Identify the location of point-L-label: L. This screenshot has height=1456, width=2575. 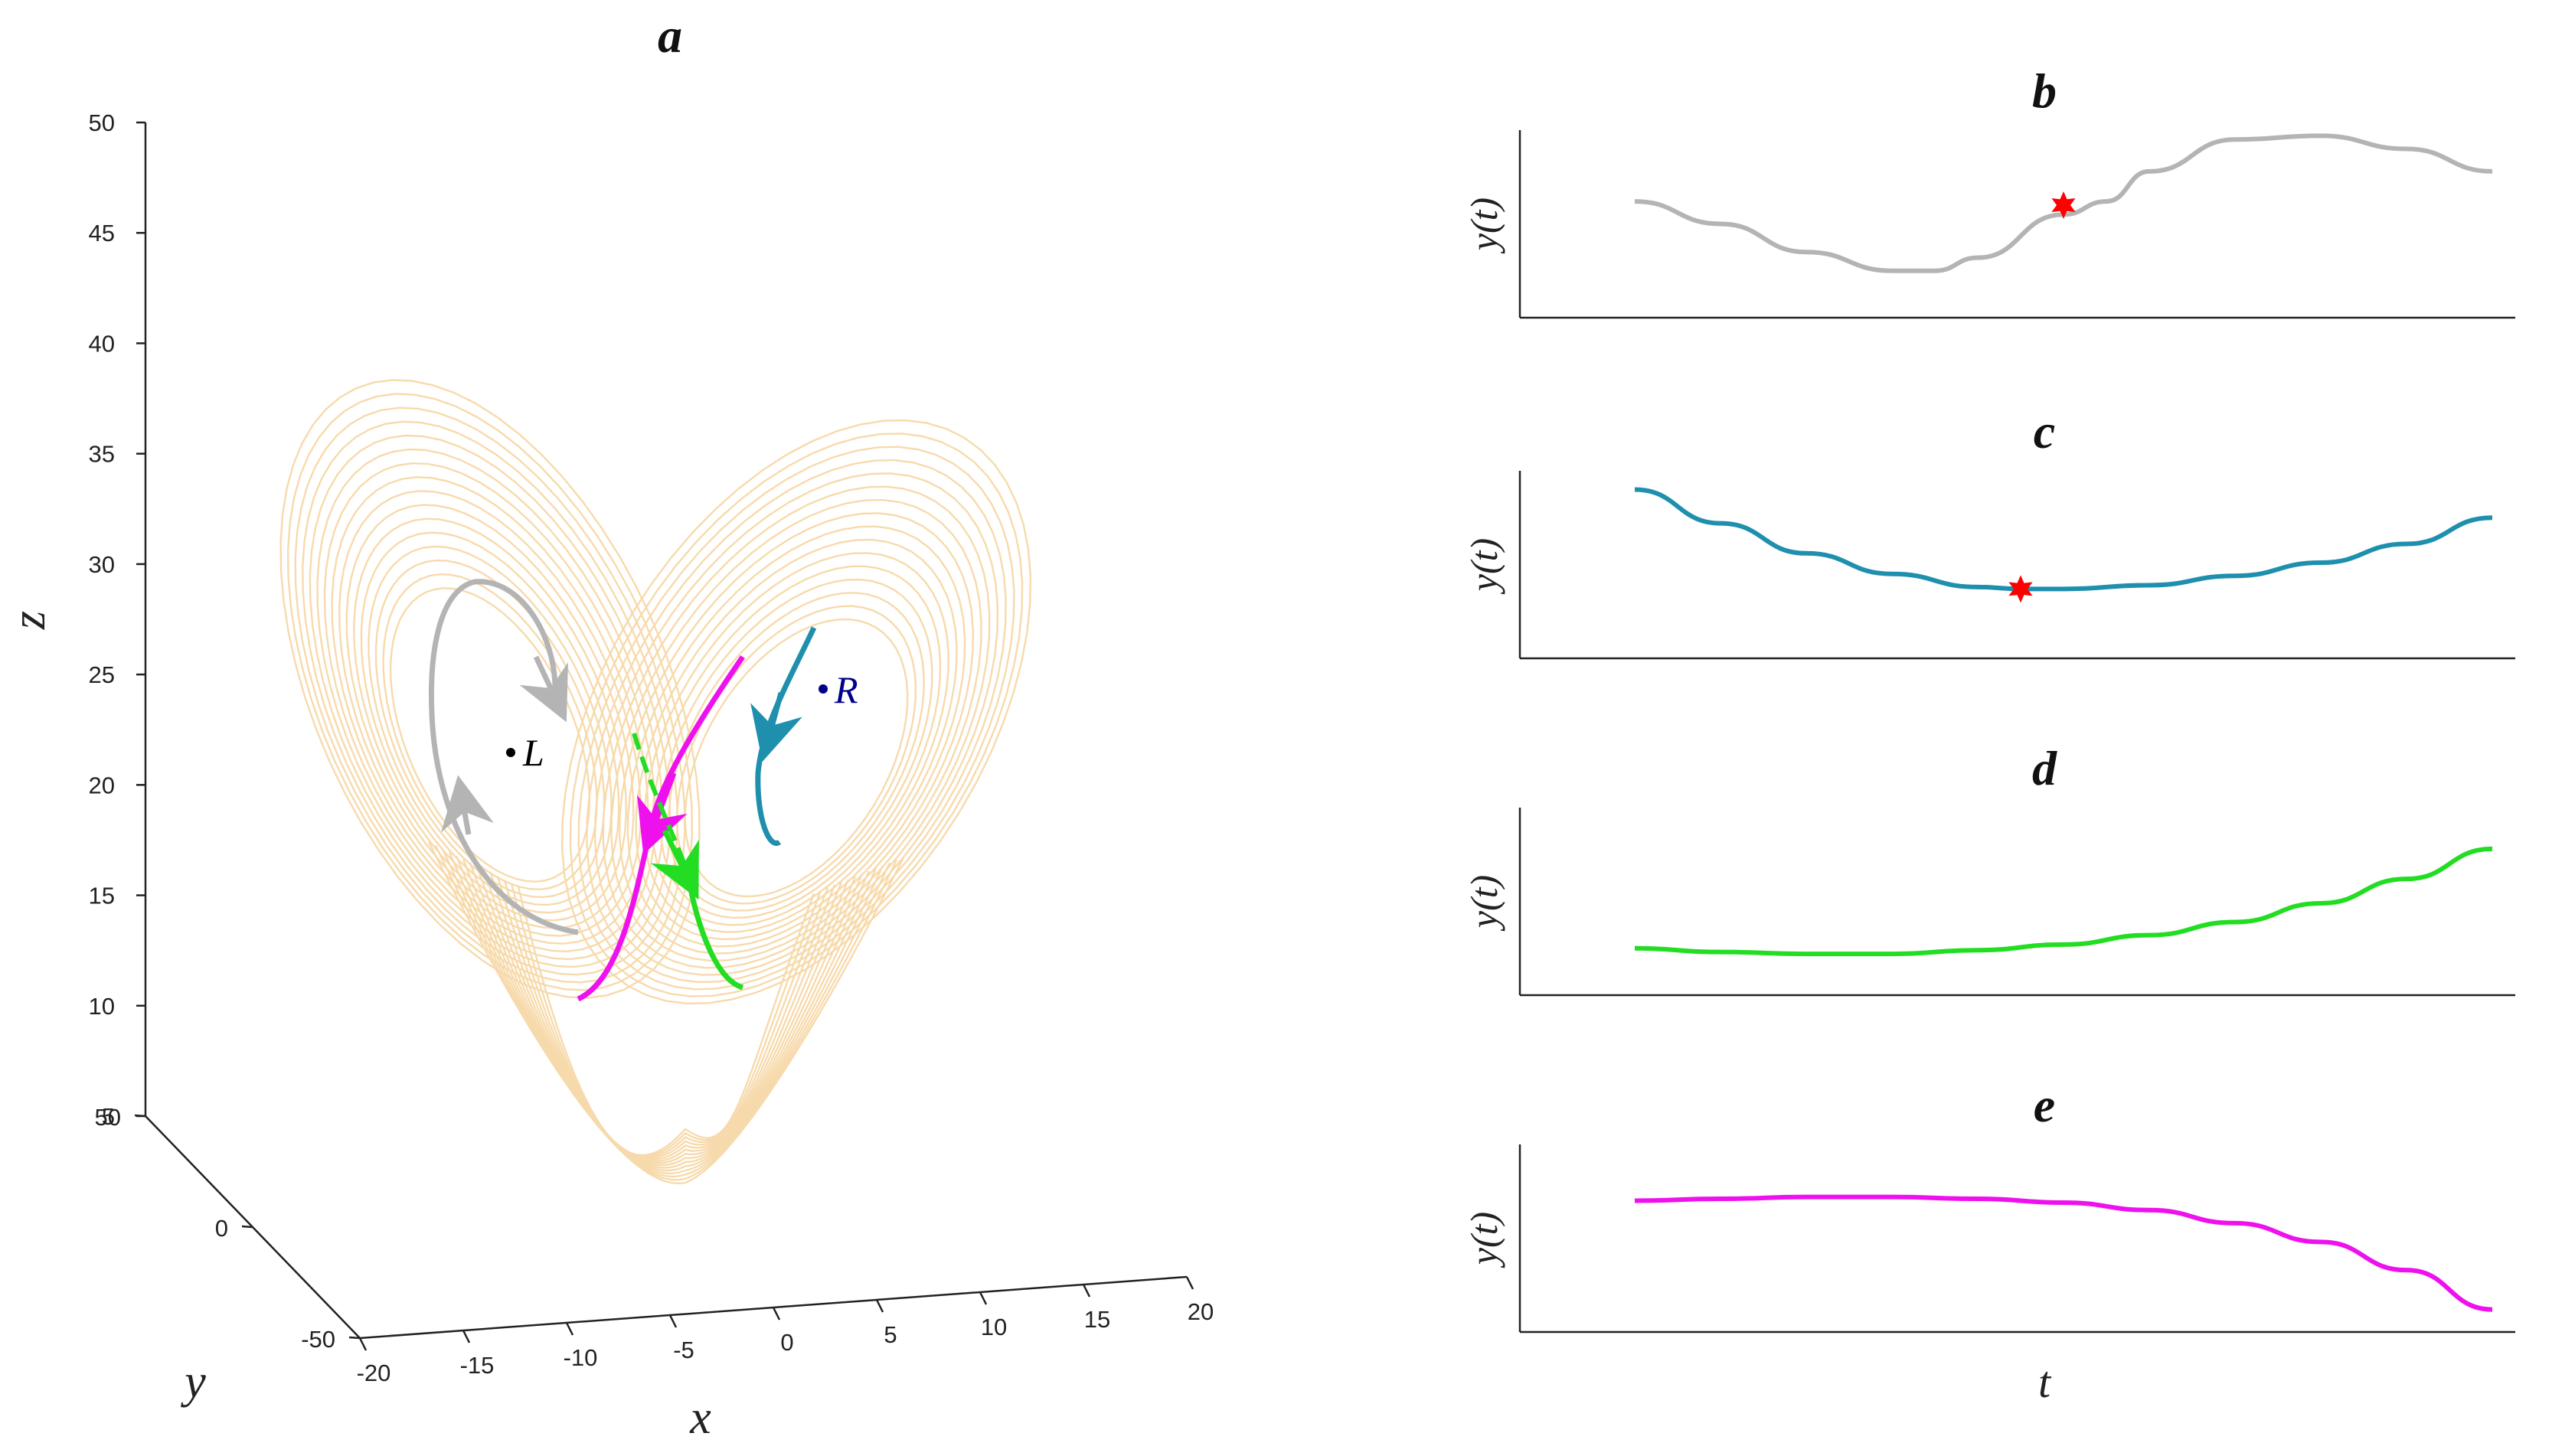
(533, 752).